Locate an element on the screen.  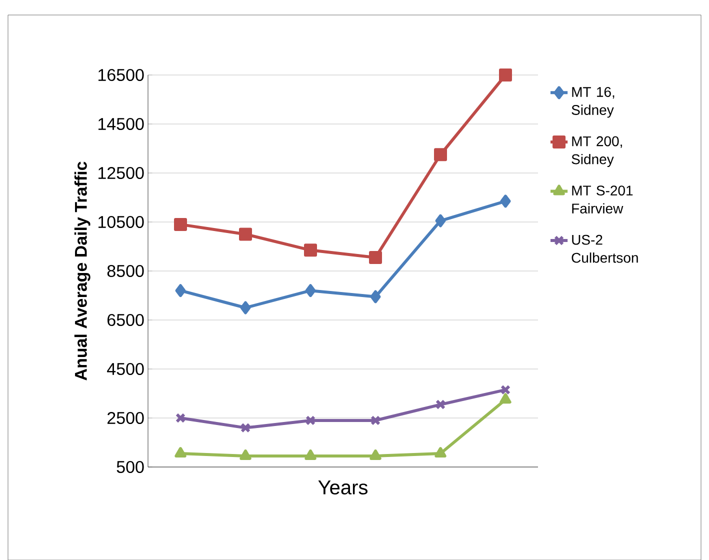
y-tick-label: 4500 is located at coordinates (125, 369).